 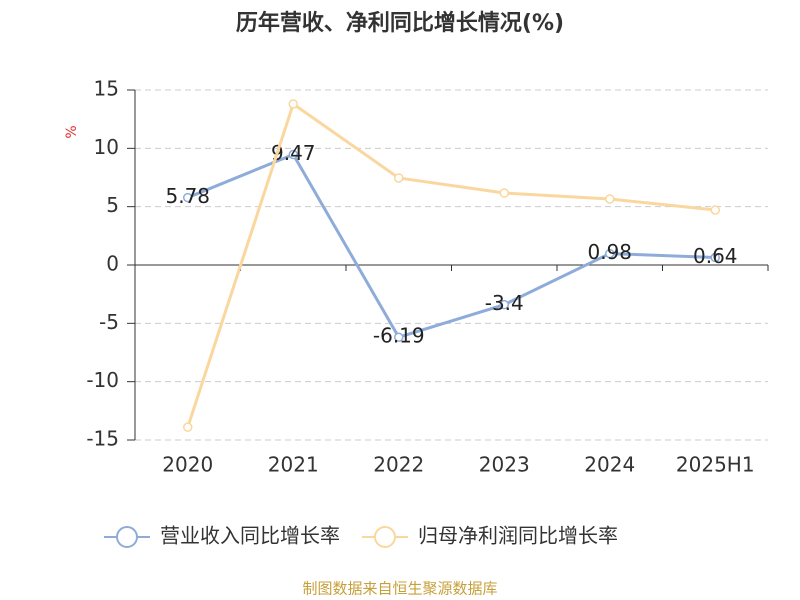 What do you see at coordinates (715, 465) in the screenshot?
I see `x-tick-label: 2025H1` at bounding box center [715, 465].